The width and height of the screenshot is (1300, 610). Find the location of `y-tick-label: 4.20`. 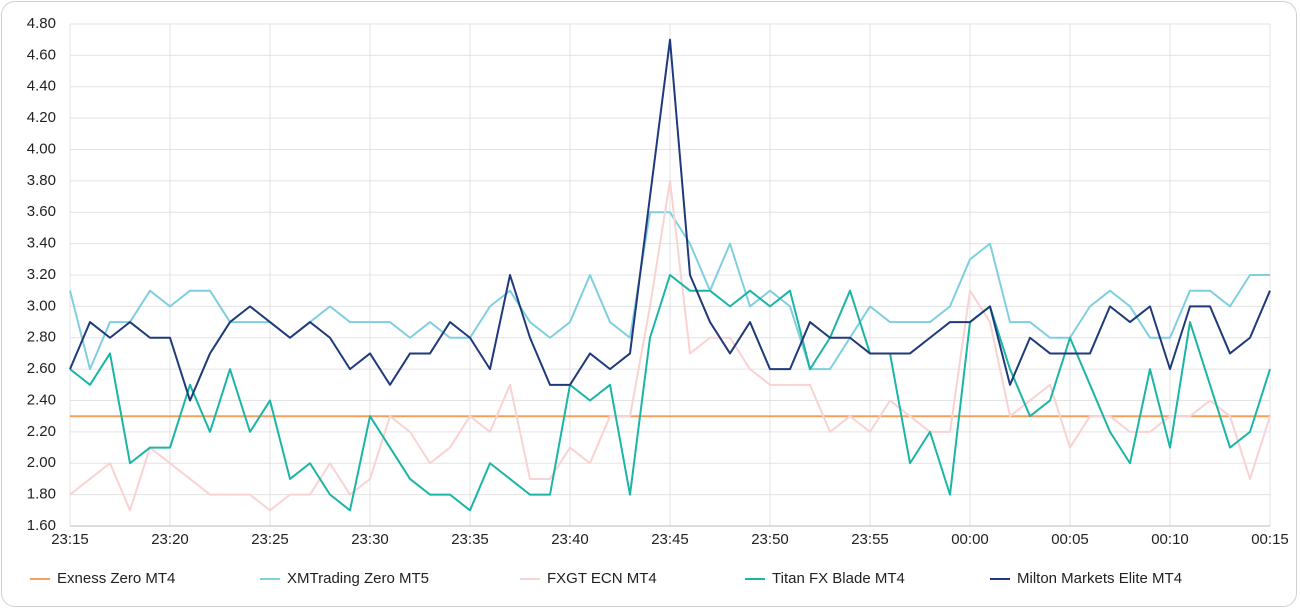

y-tick-label: 4.20 is located at coordinates (41, 117).